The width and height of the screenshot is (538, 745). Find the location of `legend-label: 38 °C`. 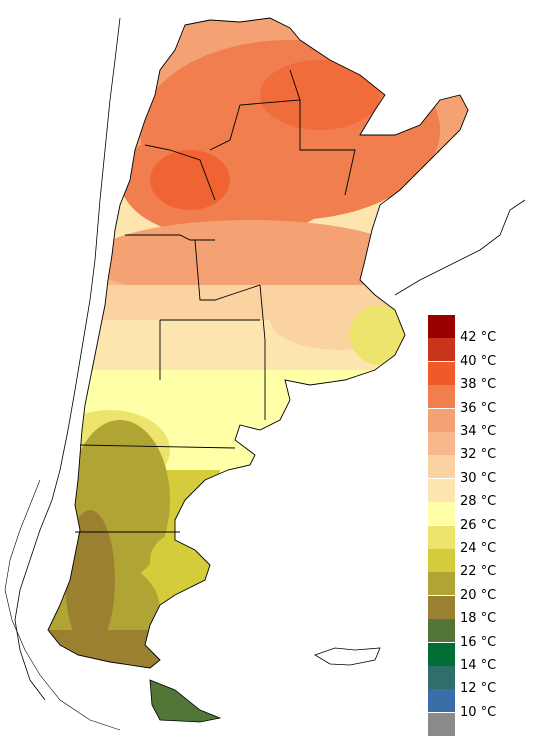

legend-label: 38 °C is located at coordinates (478, 385).